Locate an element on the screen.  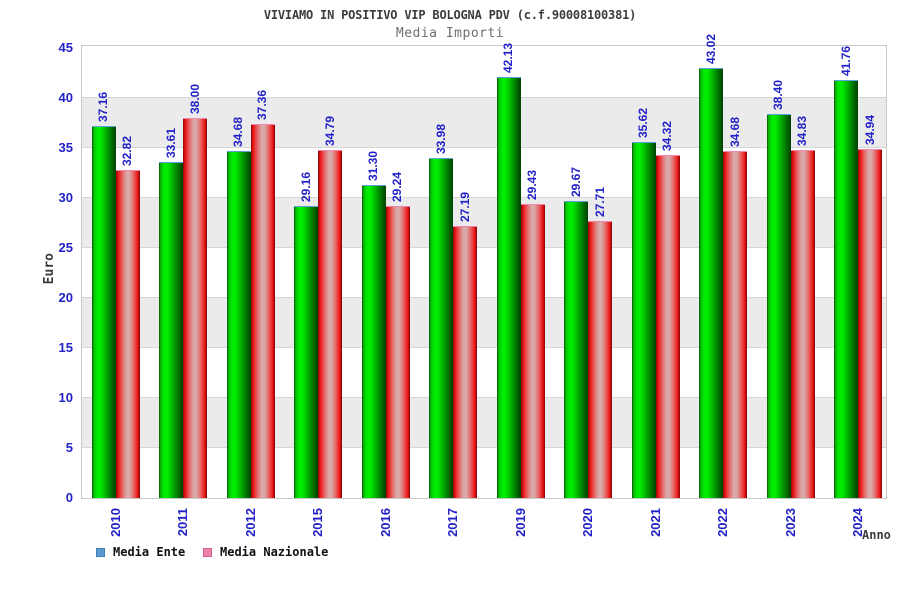
x-axis-title: Anno is located at coordinates (876, 535).